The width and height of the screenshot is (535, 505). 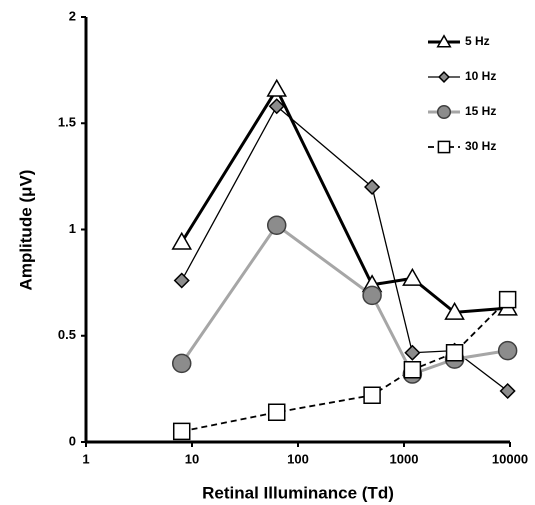 I want to click on x-tick-label: 10000, so click(x=510, y=458).